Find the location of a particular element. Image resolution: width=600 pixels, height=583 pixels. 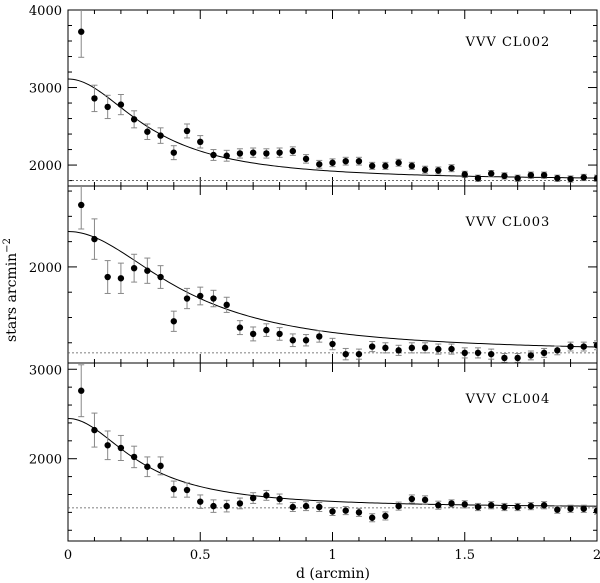

profile-fit-curve is located at coordinates (332, 462).